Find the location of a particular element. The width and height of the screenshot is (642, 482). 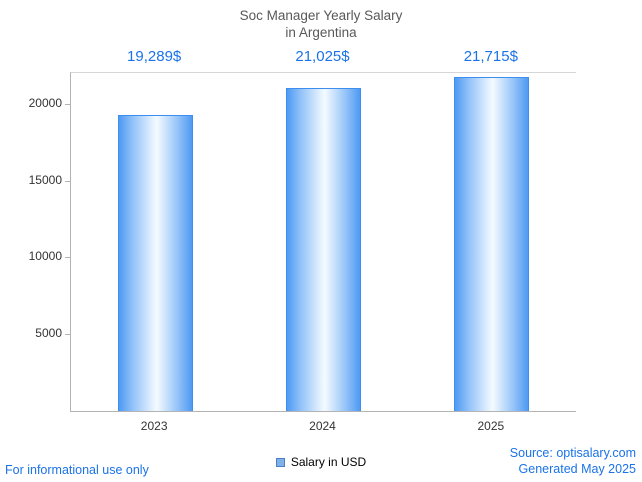

y-tick-label: 10000 is located at coordinates (45, 256).